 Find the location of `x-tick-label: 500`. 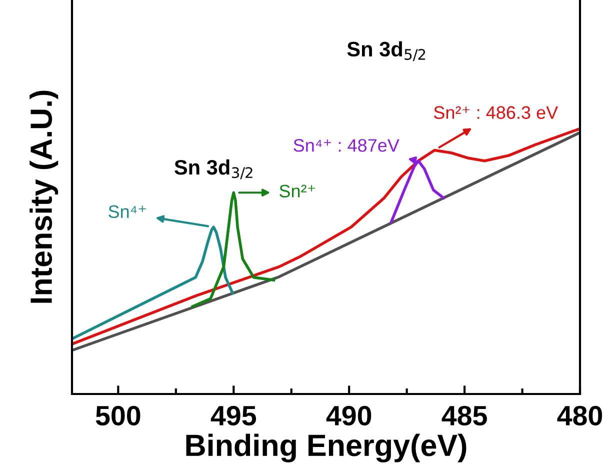

x-tick-label: 500 is located at coordinates (118, 416).